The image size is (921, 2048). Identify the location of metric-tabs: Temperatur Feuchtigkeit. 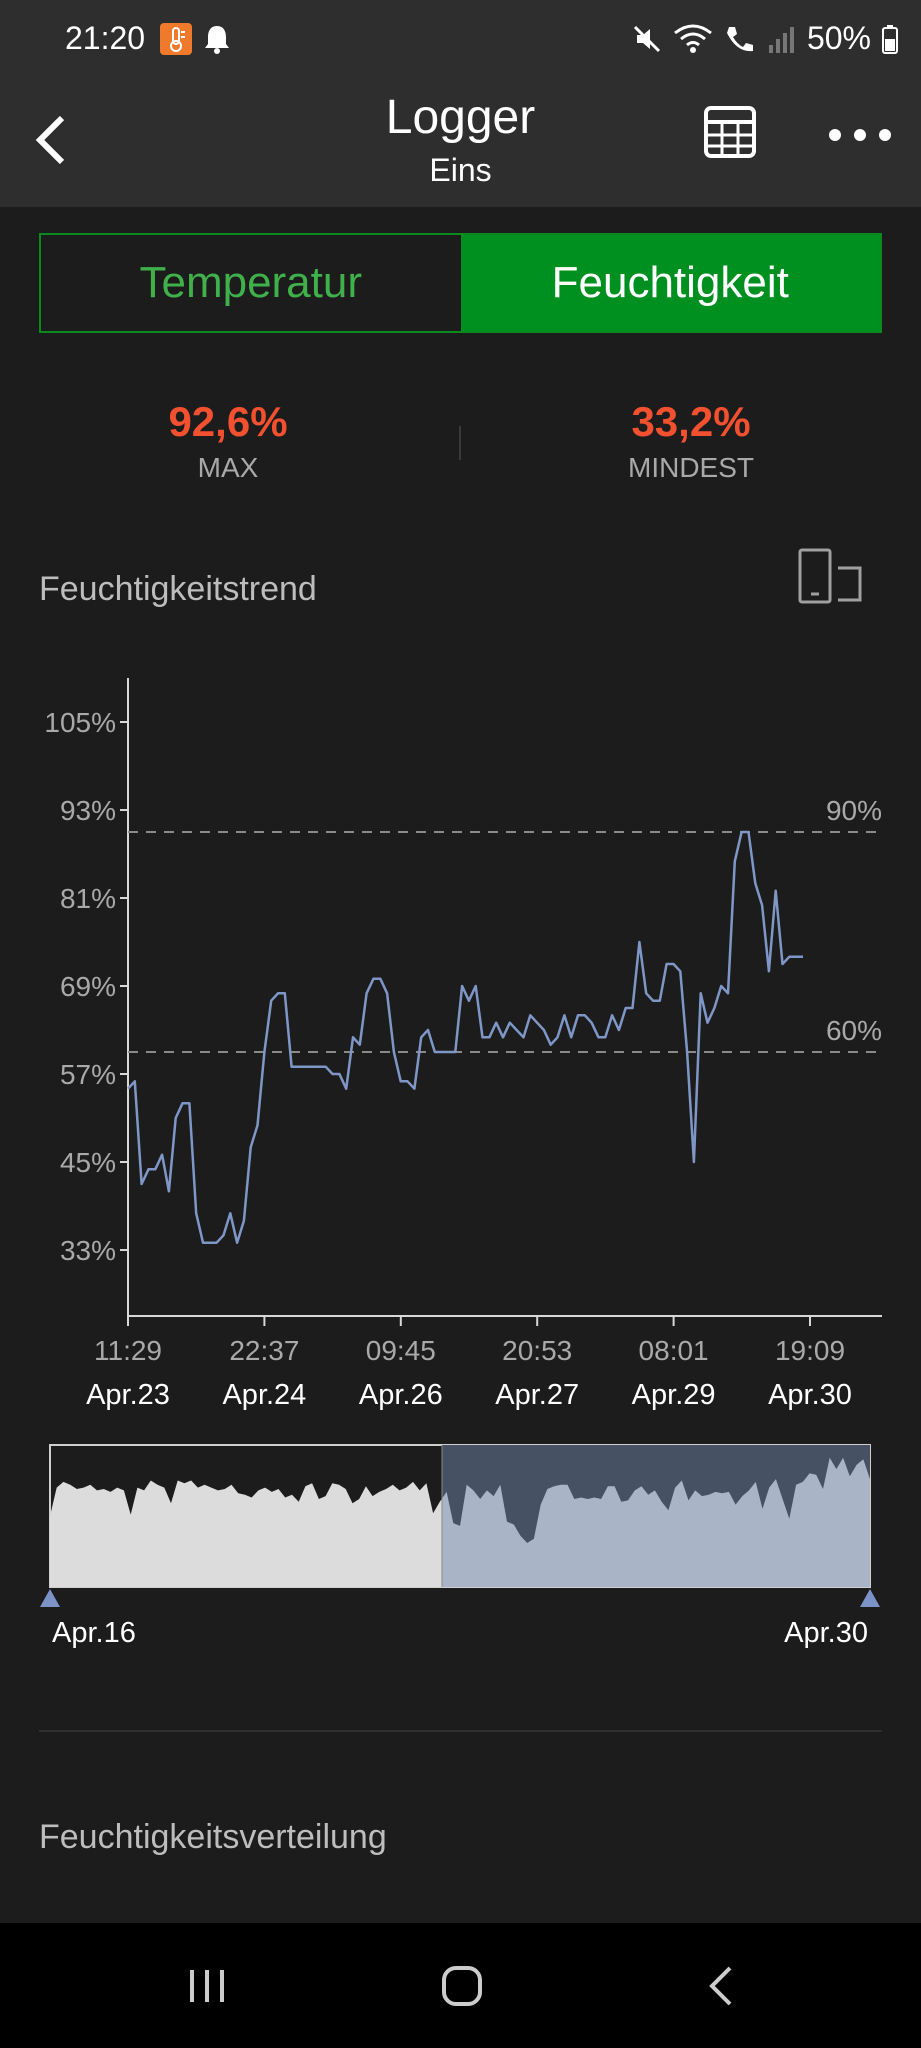
(460, 283).